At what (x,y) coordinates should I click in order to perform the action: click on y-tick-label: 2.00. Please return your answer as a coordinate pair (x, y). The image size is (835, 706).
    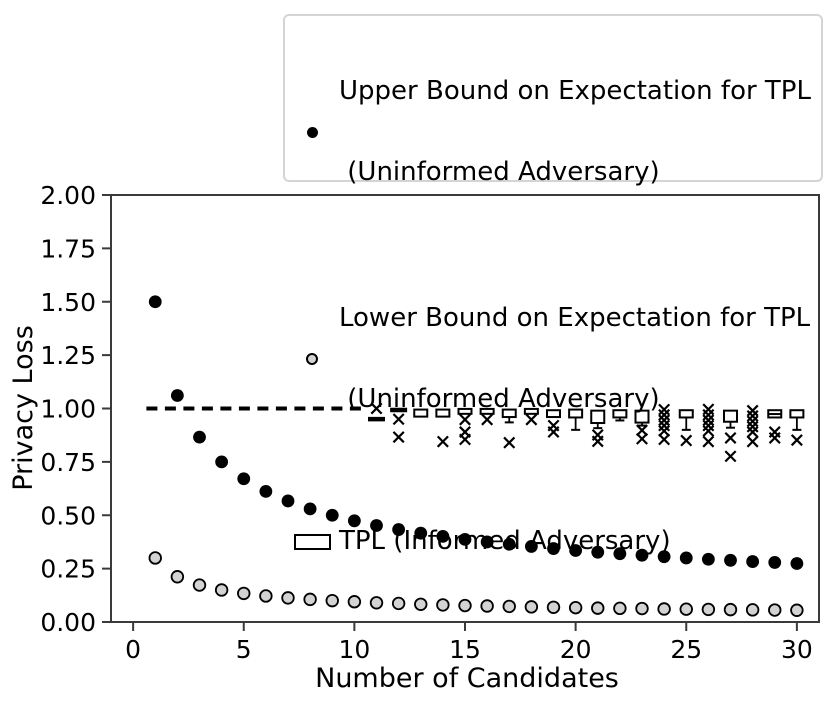
    Looking at the image, I should click on (68, 195).